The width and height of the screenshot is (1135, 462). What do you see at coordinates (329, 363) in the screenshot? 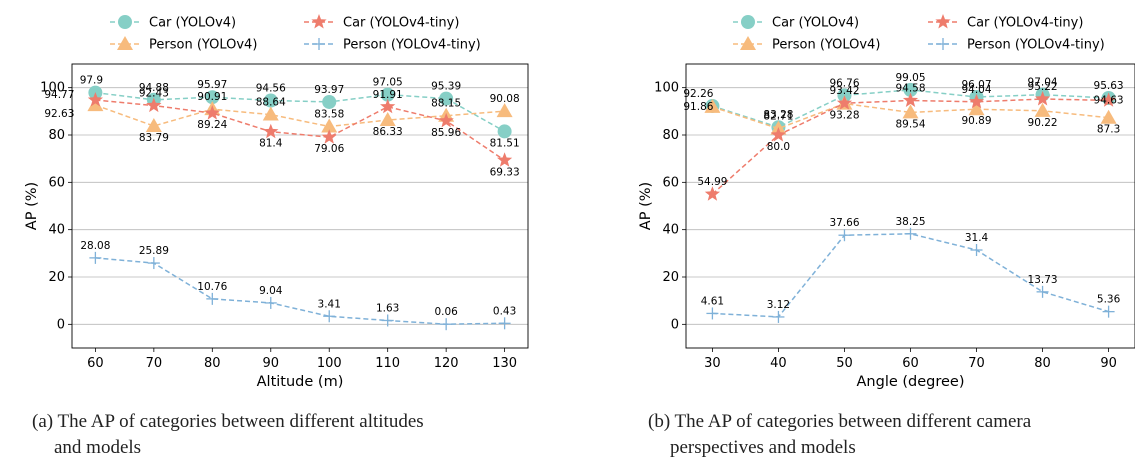
I see `altitude-xtick-label-100: 100` at bounding box center [329, 363].